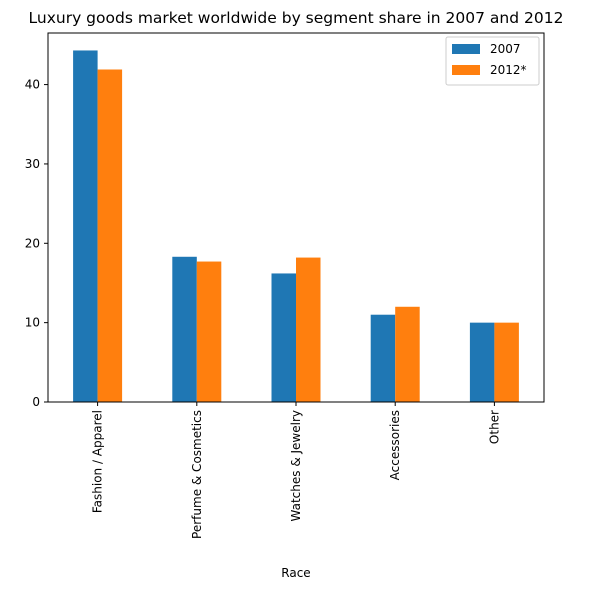  What do you see at coordinates (296, 465) in the screenshot?
I see `x-tick-label: Watches & Jewelry` at bounding box center [296, 465].